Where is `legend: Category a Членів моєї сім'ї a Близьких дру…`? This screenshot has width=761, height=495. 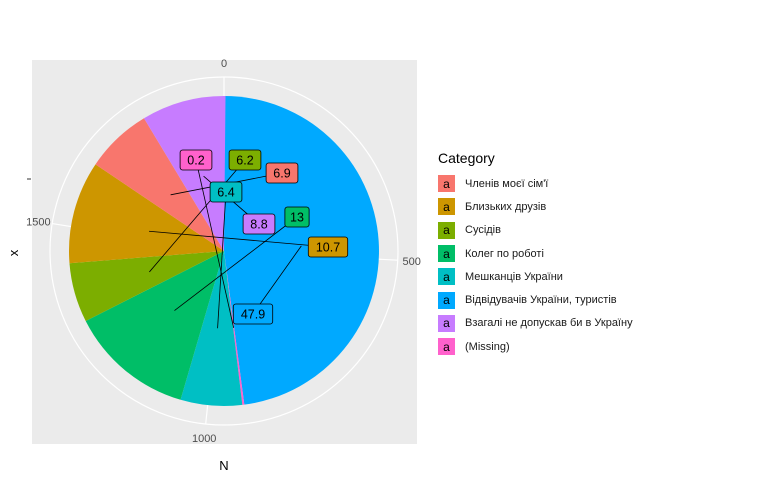
legend: Category a Членів моєї сім'ї a Близьких дру… is located at coordinates (535, 254).